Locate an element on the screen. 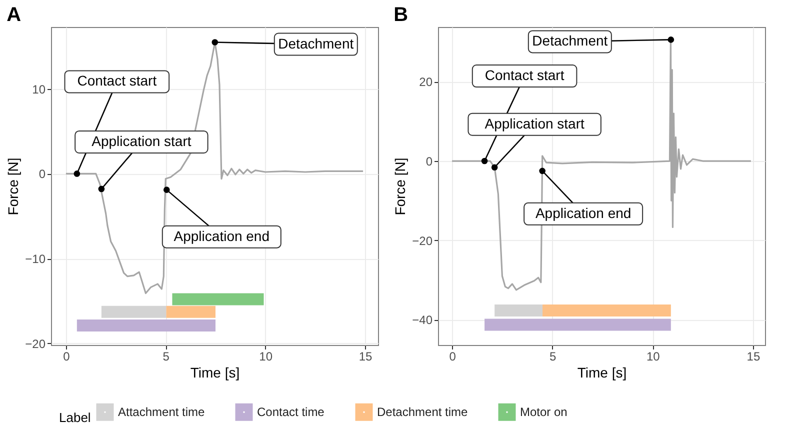 This screenshot has height=434, width=794. chart-title: A is located at coordinates (14, 15).